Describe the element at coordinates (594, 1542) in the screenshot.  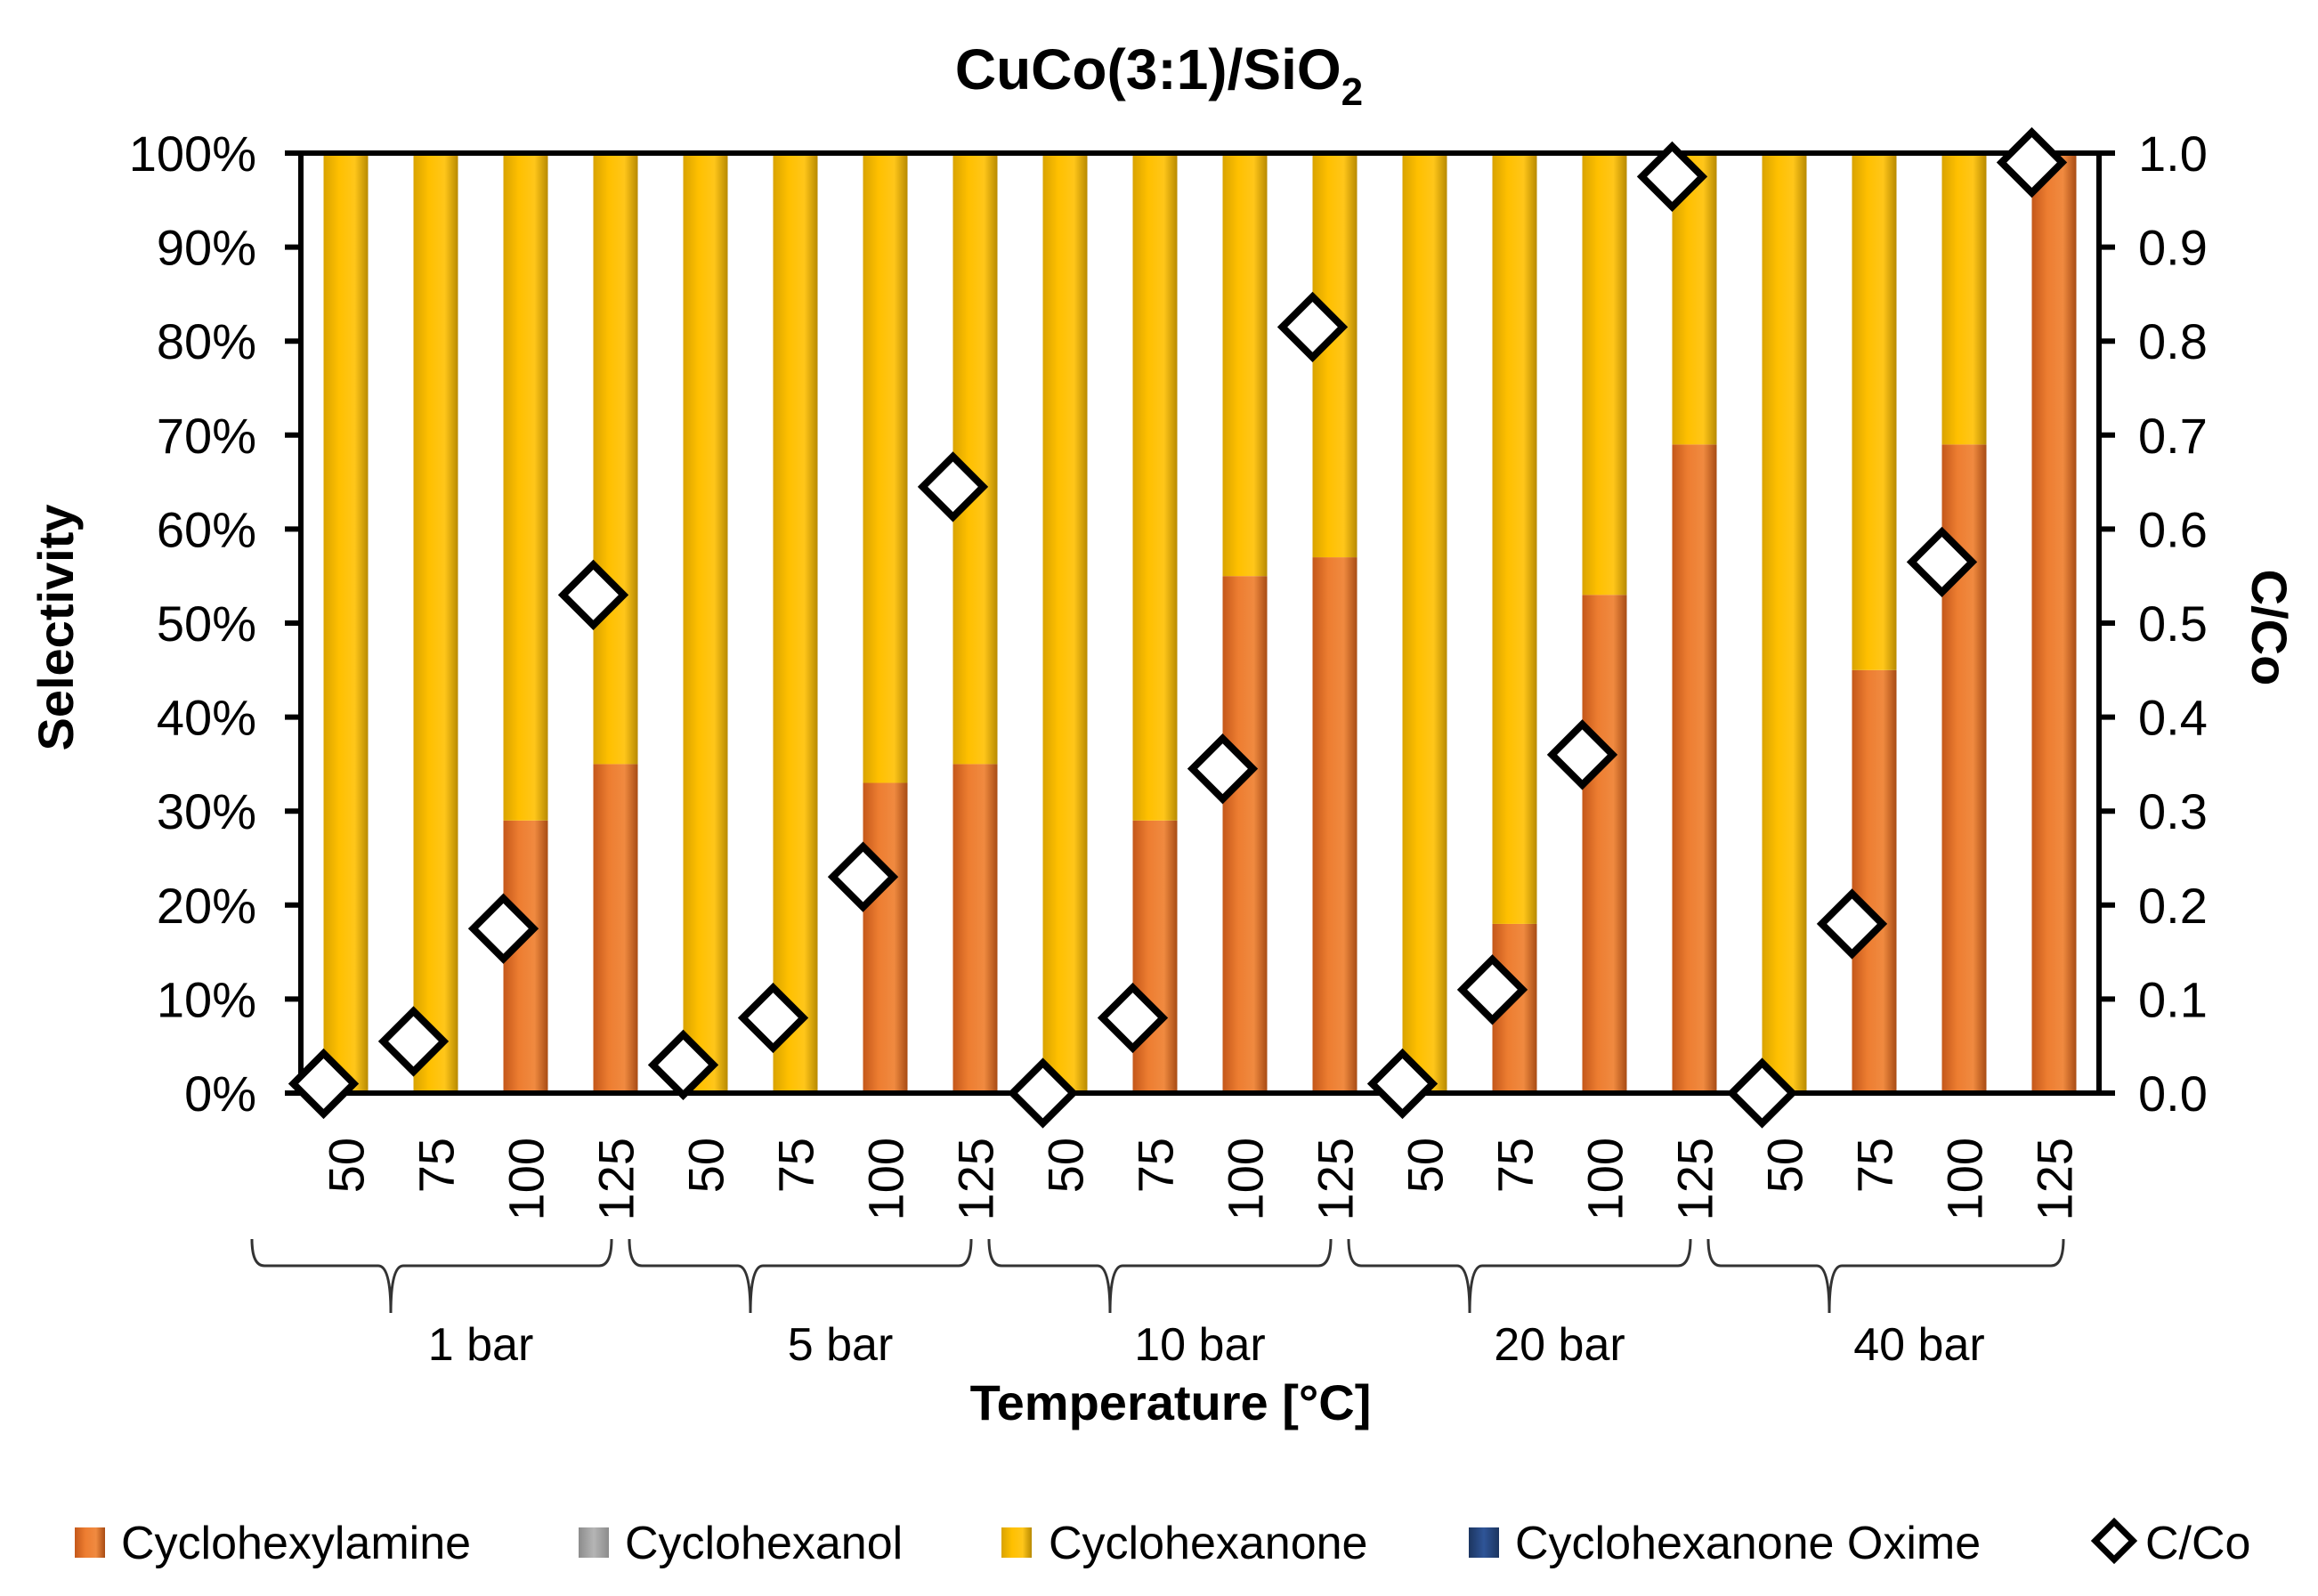
I see `legend-swatch-cyclohexanol` at that location.